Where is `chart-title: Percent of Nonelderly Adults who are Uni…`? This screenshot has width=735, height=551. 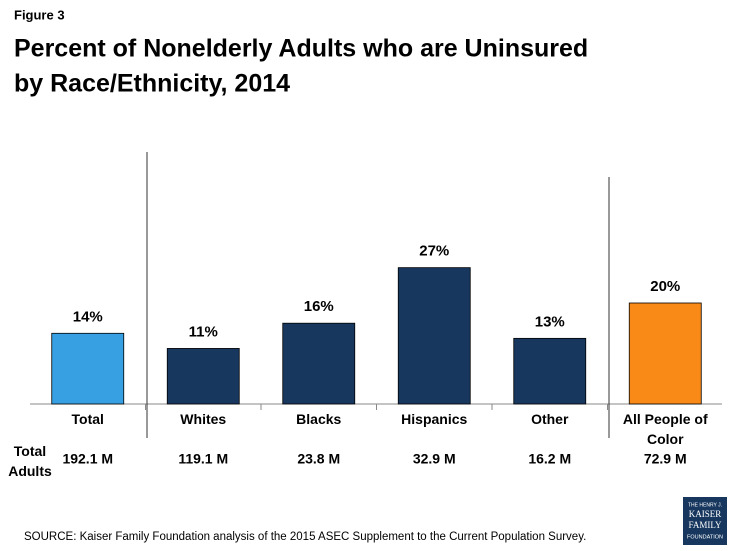 chart-title: Percent of Nonelderly Adults who are Uni… is located at coordinates (301, 49).